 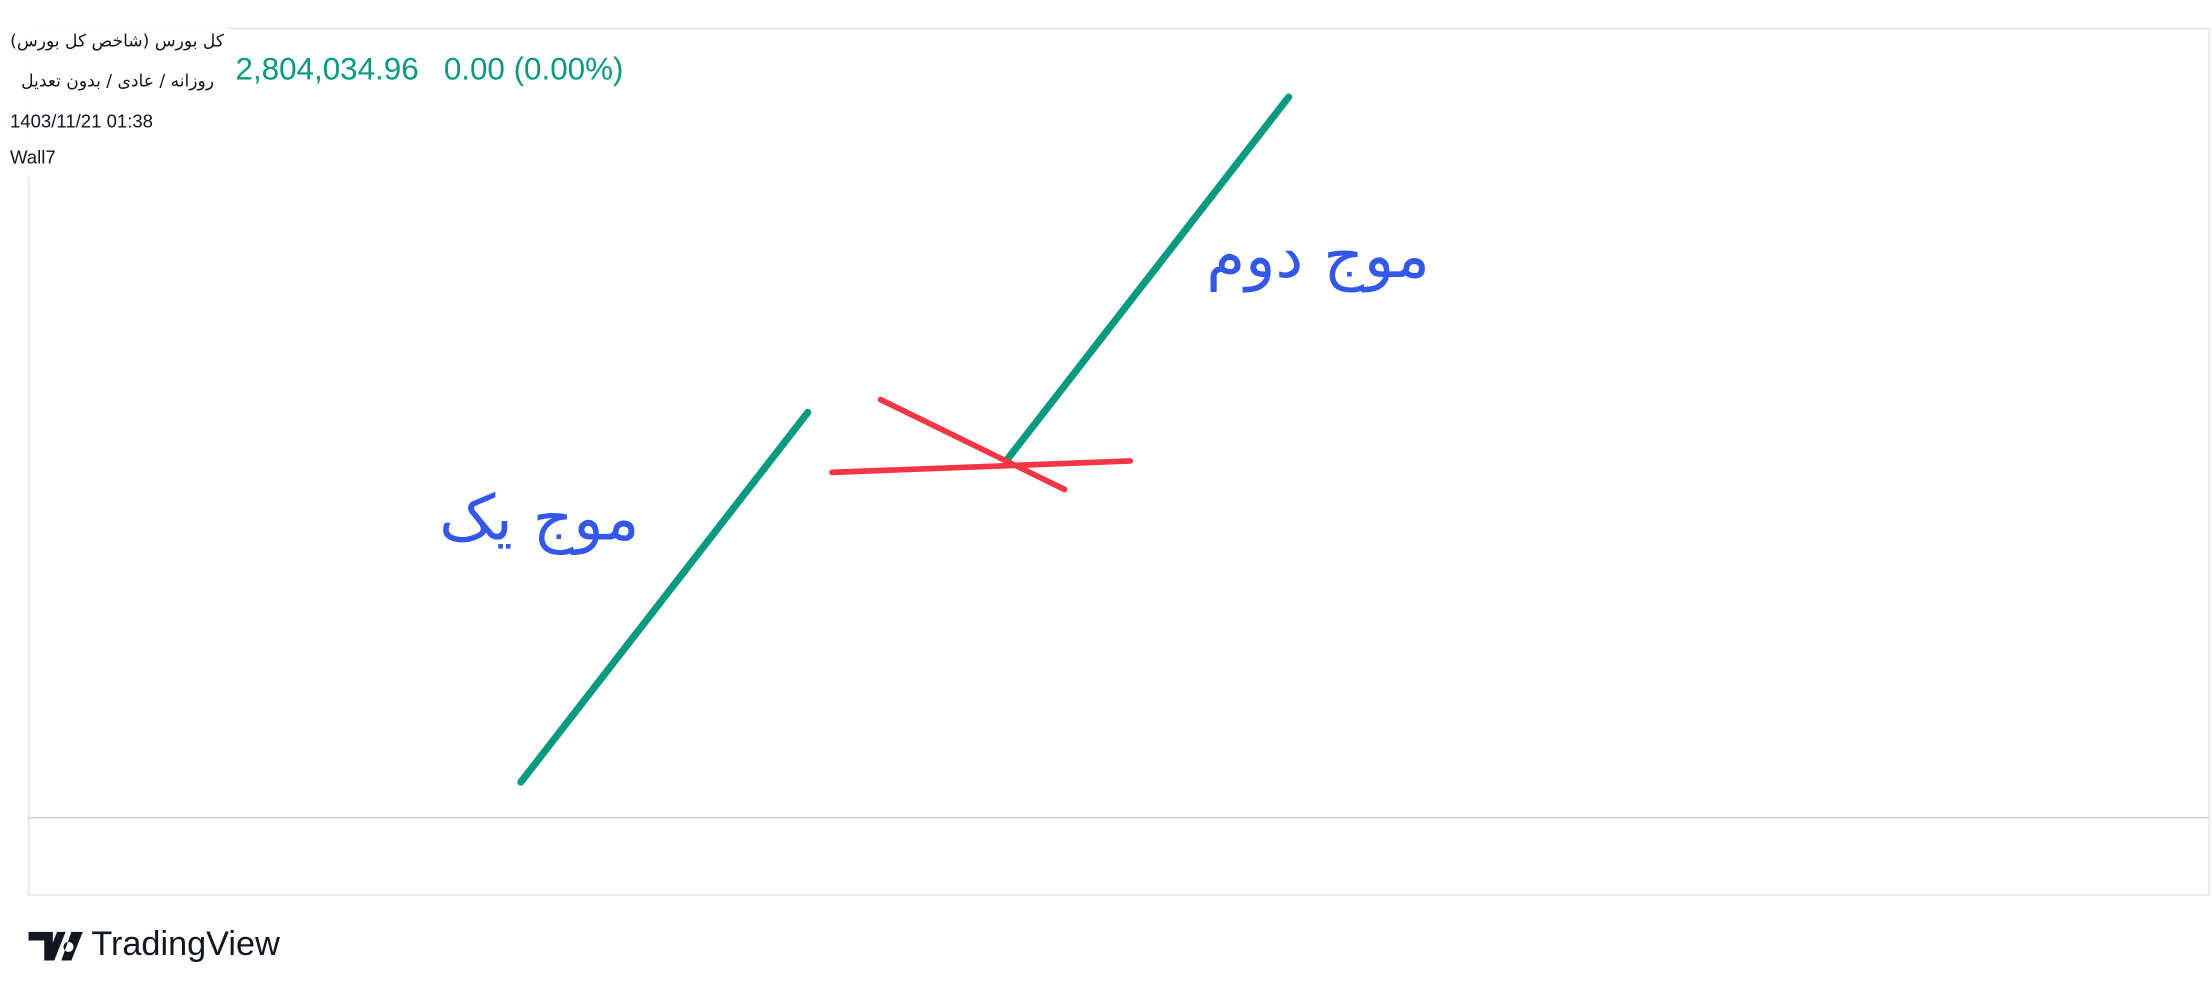 What do you see at coordinates (81, 121) in the screenshot?
I see `datetime: 1403/11/21 01:38` at bounding box center [81, 121].